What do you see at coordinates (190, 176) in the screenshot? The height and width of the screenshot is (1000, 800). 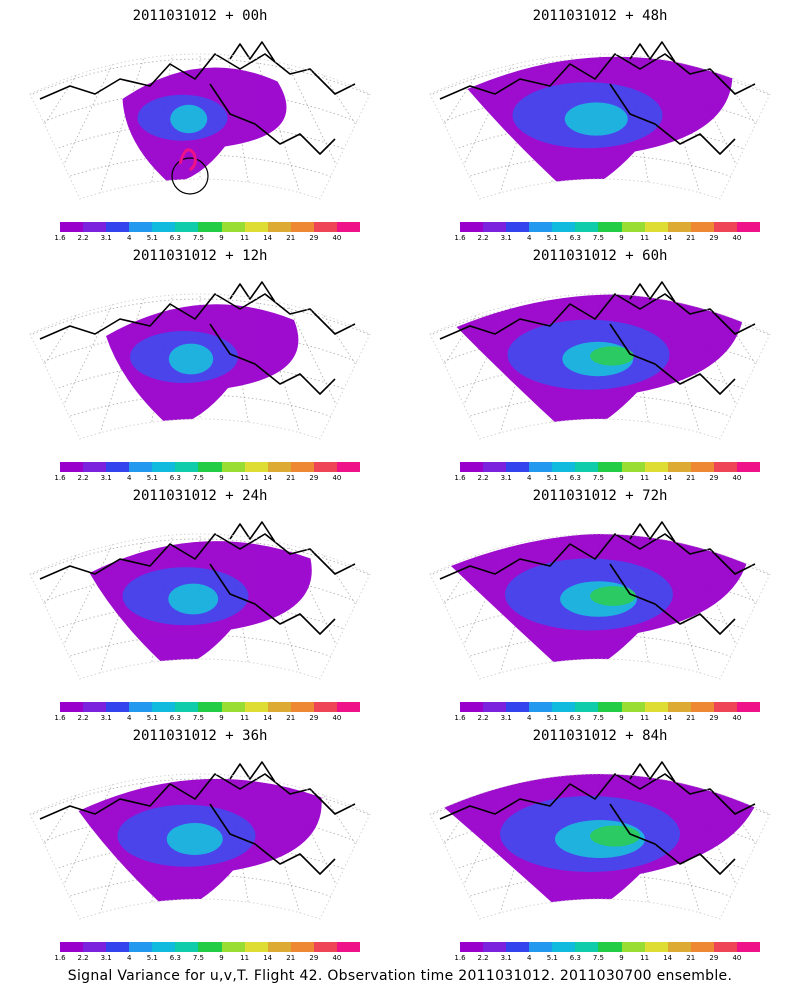 I see `observation-circle` at bounding box center [190, 176].